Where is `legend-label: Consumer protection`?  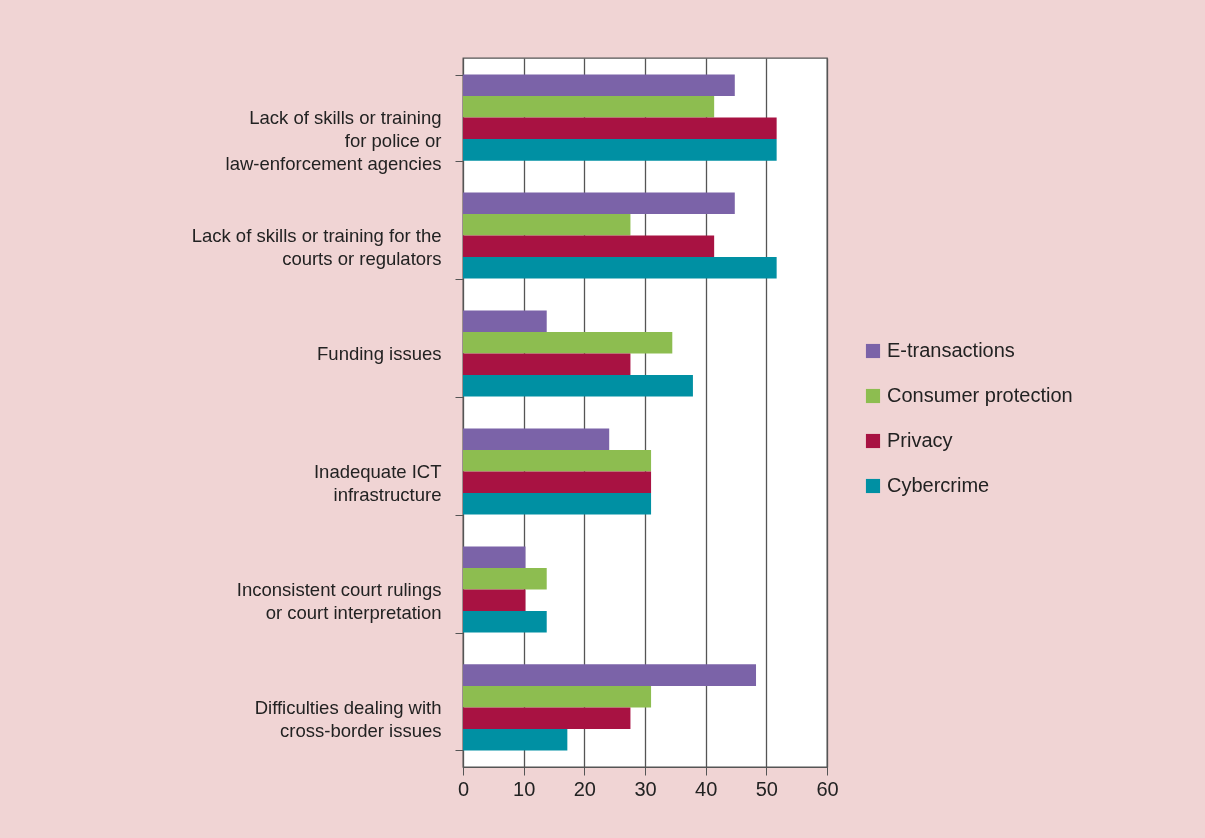 legend-label: Consumer protection is located at coordinates (980, 395).